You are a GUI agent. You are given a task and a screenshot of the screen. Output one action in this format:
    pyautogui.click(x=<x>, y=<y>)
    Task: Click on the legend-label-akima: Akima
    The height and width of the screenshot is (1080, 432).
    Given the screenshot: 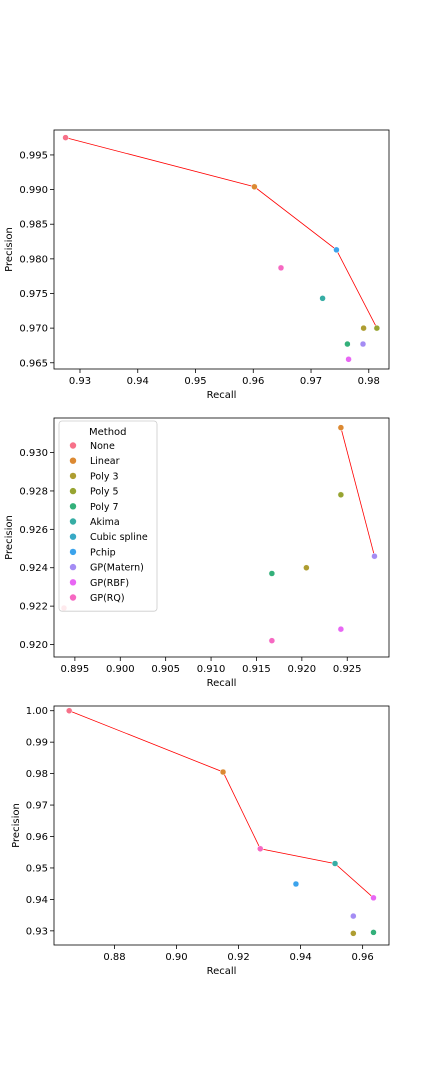 What is the action you would take?
    pyautogui.click(x=105, y=522)
    